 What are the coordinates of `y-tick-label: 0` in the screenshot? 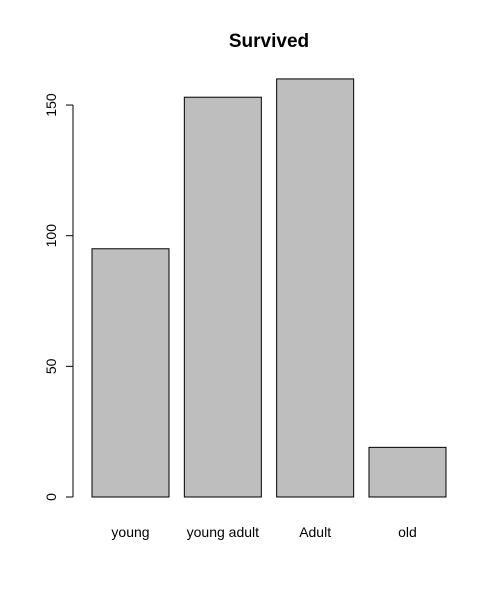 It's located at (51, 497).